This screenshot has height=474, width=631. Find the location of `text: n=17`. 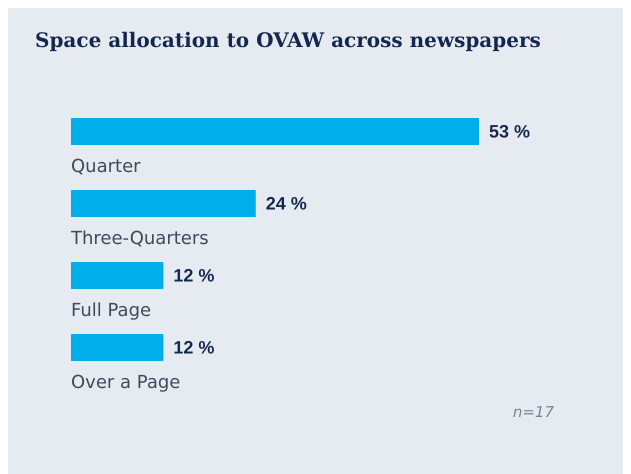

text: n=17 is located at coordinates (533, 412).